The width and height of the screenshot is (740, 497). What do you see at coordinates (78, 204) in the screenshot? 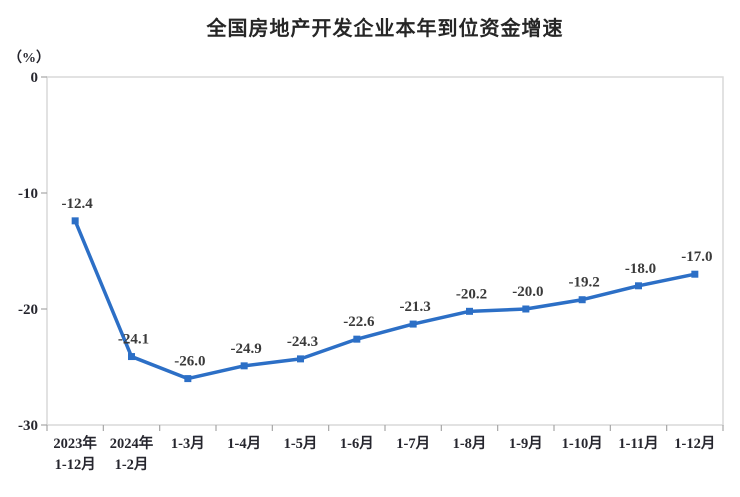
I see `data-point-label: -12.4` at bounding box center [78, 204].